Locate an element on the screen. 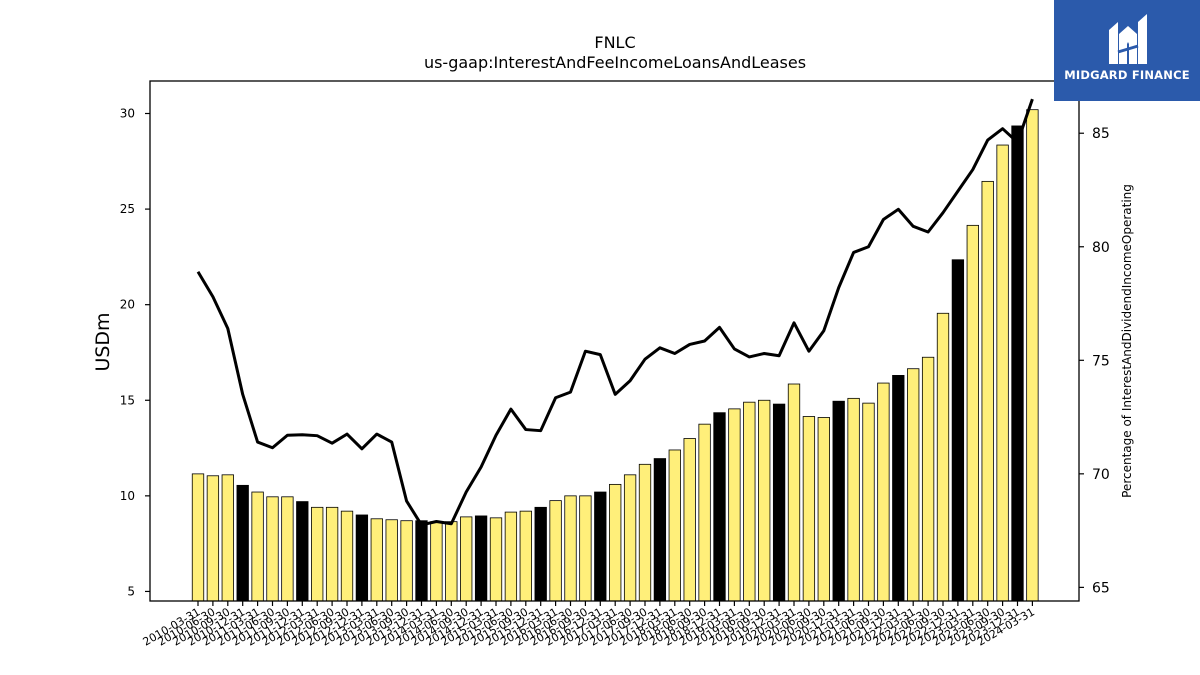 Image resolution: width=1200 pixels, height=675 pixels. mf-logo-icon is located at coordinates (1128, 39).